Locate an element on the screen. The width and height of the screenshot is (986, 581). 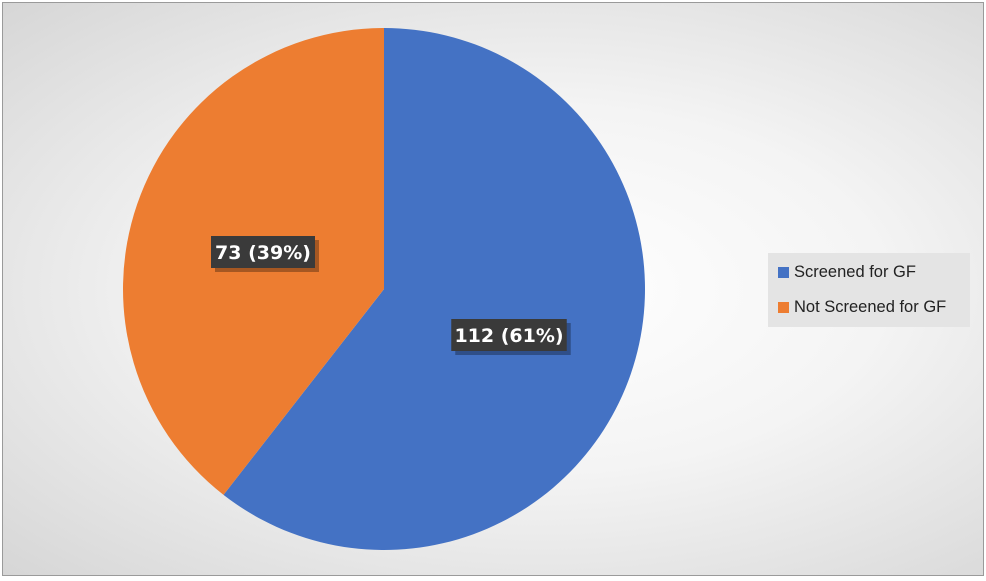
data-label-not-screened: 73 (39%) is located at coordinates (265, 254).